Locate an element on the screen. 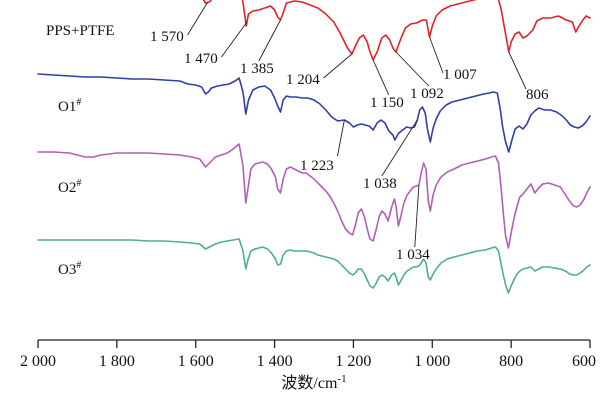 This screenshot has width=614, height=398. series-line-pps-ptfe is located at coordinates (396, 30).